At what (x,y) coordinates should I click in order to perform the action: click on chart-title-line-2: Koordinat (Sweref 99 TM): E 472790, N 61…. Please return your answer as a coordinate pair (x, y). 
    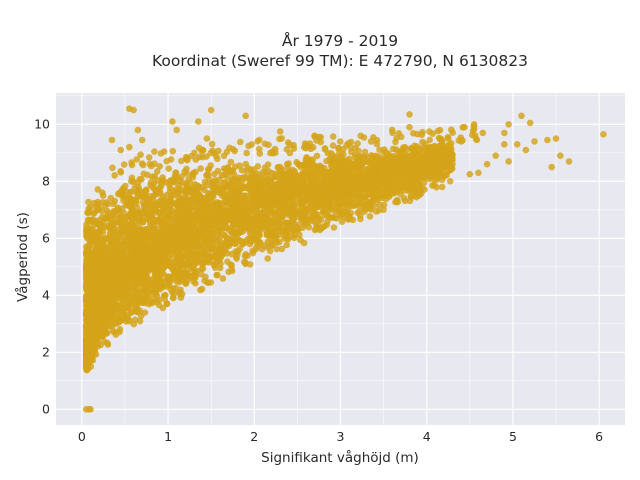
    Looking at the image, I should click on (340, 61).